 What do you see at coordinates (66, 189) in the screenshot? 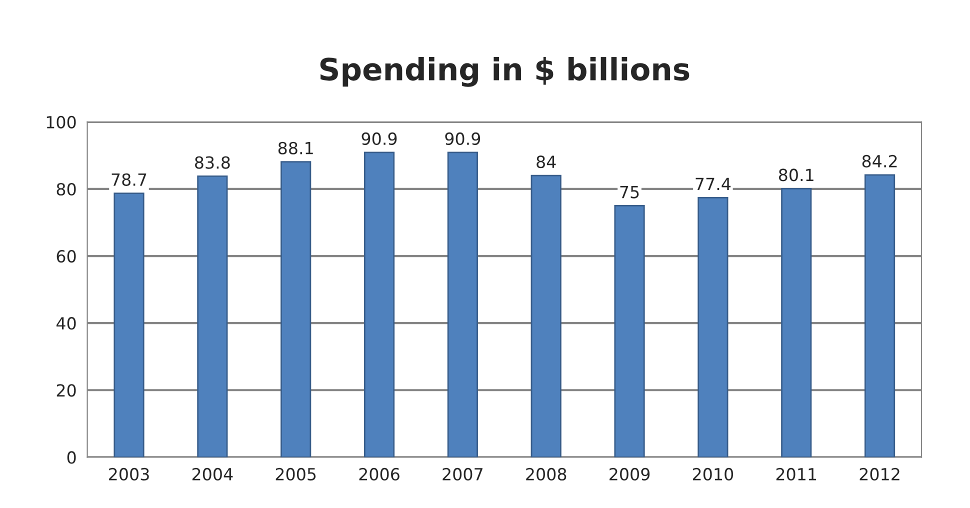
I see `y-tick-label: 80` at bounding box center [66, 189].